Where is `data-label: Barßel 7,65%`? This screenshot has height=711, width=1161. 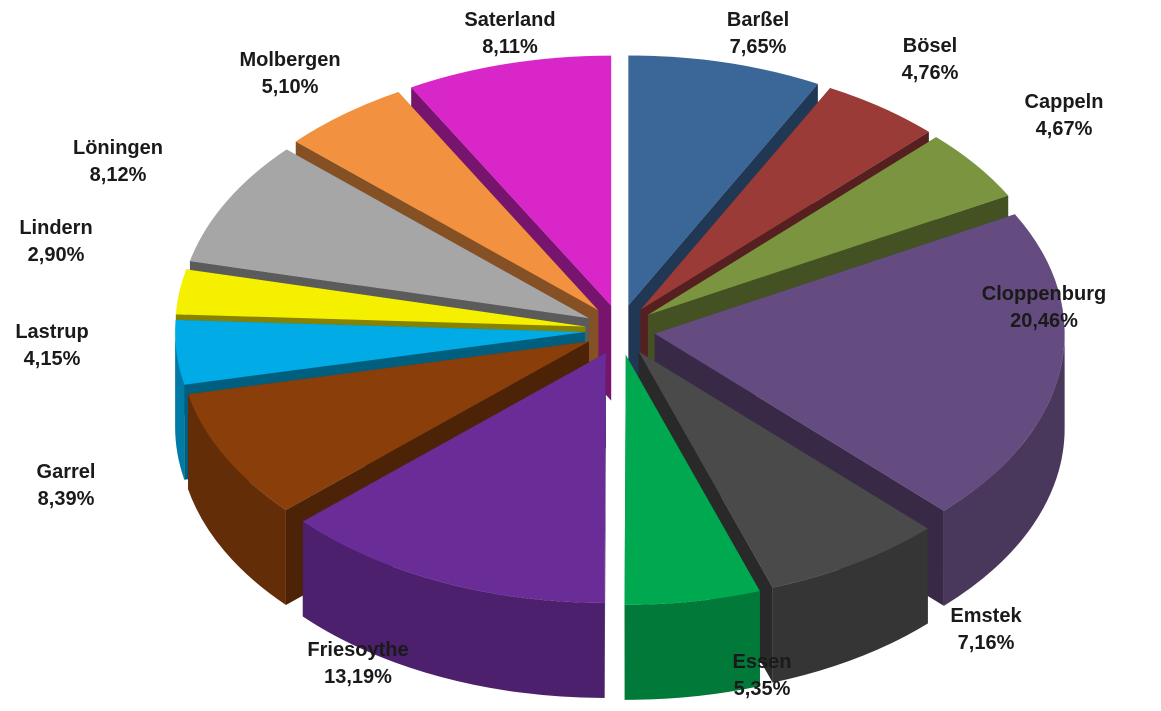 data-label: Barßel 7,65% is located at coordinates (758, 33).